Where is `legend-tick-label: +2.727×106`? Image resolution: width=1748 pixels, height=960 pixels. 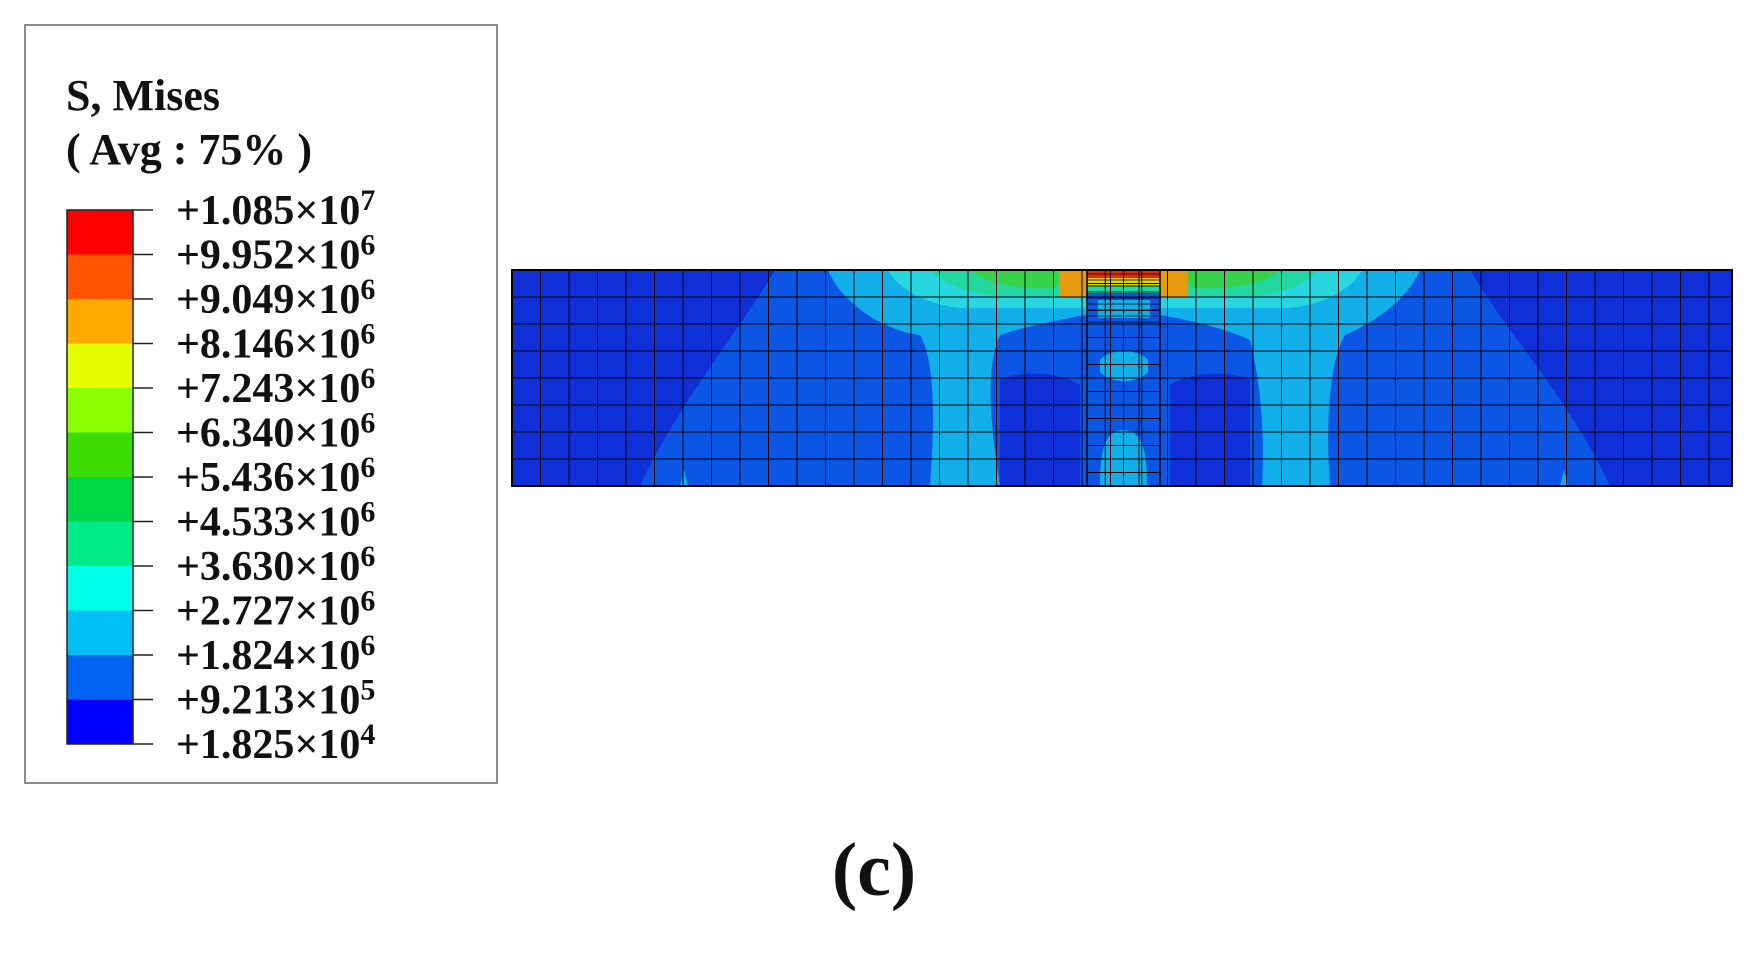
legend-tick-label: +2.727×106 is located at coordinates (275, 610).